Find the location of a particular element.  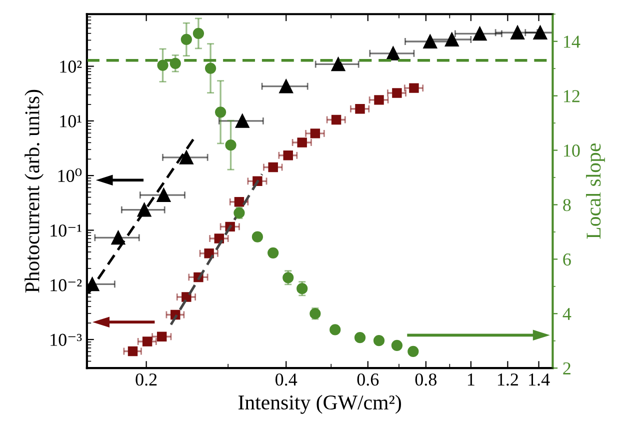

x-tick-label: 0.8 is located at coordinates (426, 379).